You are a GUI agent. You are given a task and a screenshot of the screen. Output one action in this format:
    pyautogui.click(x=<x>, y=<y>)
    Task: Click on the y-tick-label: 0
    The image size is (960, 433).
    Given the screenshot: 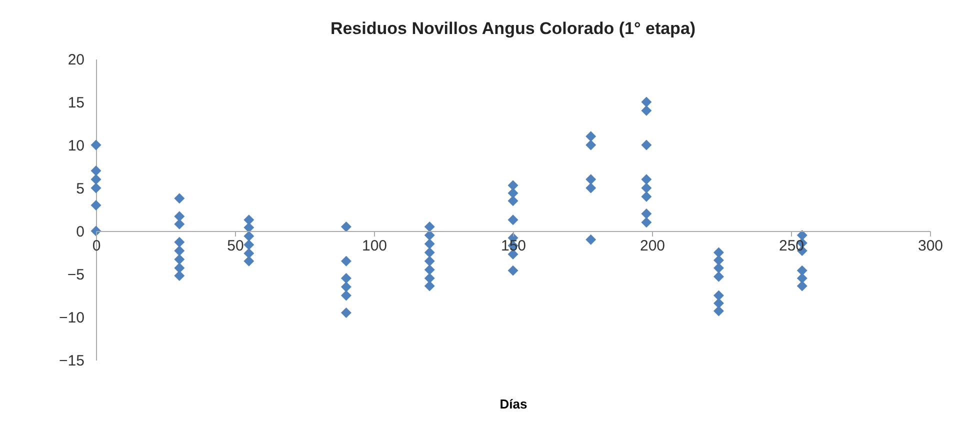 What is the action you would take?
    pyautogui.click(x=80, y=232)
    